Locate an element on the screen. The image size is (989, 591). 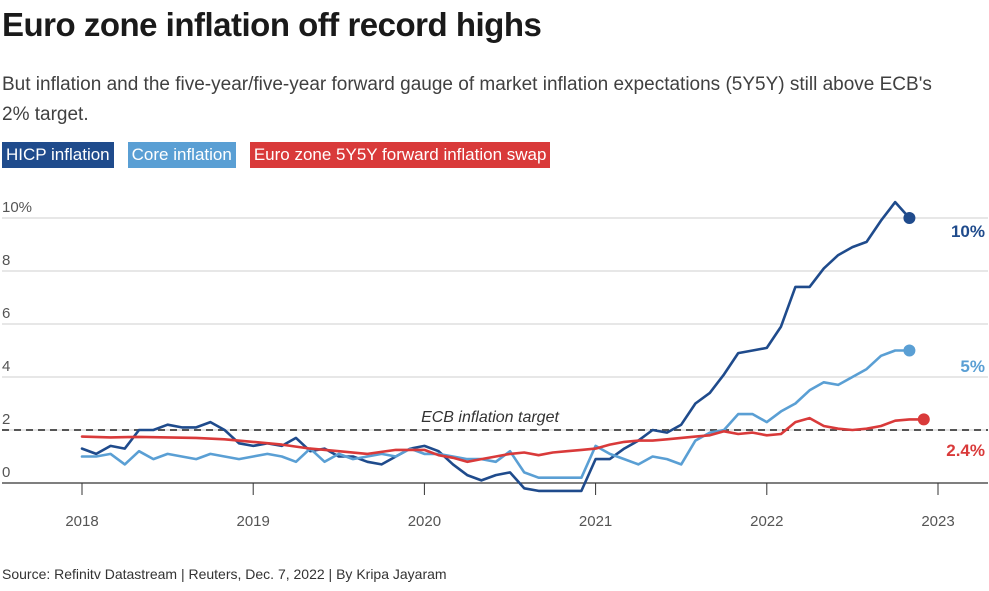
series-end-label-1: 5% is located at coordinates (972, 366).